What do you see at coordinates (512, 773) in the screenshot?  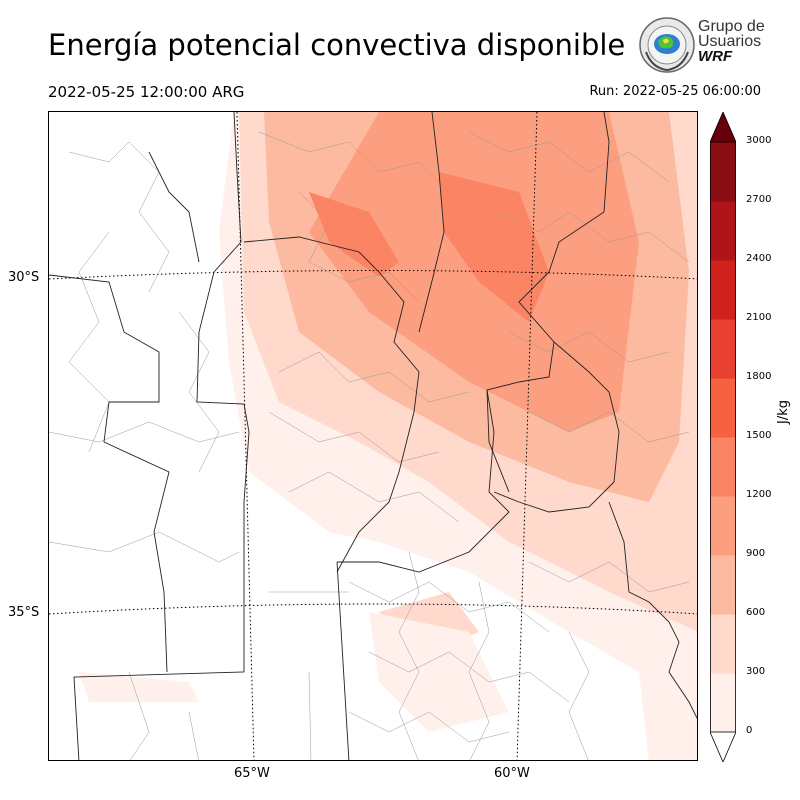 I see `lon-label-60w: 60°W` at bounding box center [512, 773].